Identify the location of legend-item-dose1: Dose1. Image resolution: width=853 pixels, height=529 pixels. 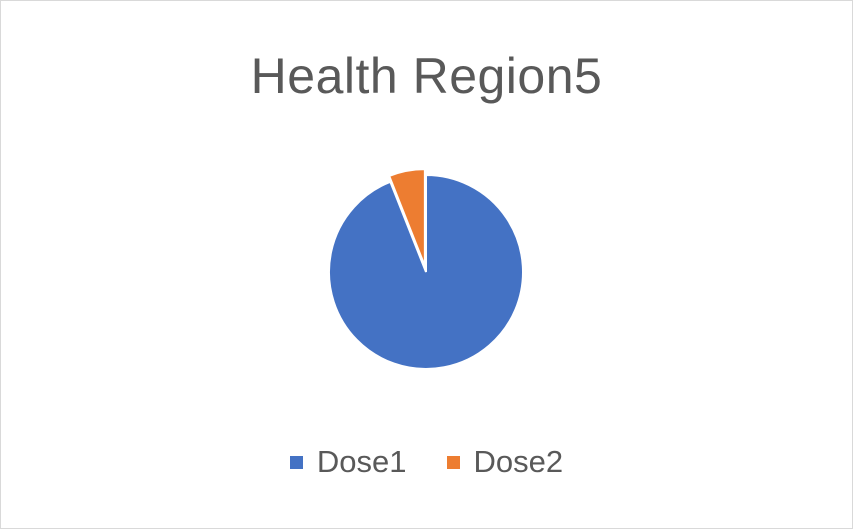
(348, 462).